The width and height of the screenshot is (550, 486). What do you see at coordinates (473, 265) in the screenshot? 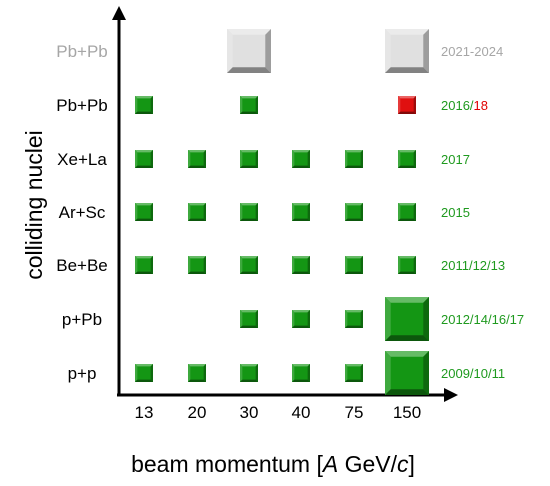
I see `run-years-label: 2011/12/13` at bounding box center [473, 265].